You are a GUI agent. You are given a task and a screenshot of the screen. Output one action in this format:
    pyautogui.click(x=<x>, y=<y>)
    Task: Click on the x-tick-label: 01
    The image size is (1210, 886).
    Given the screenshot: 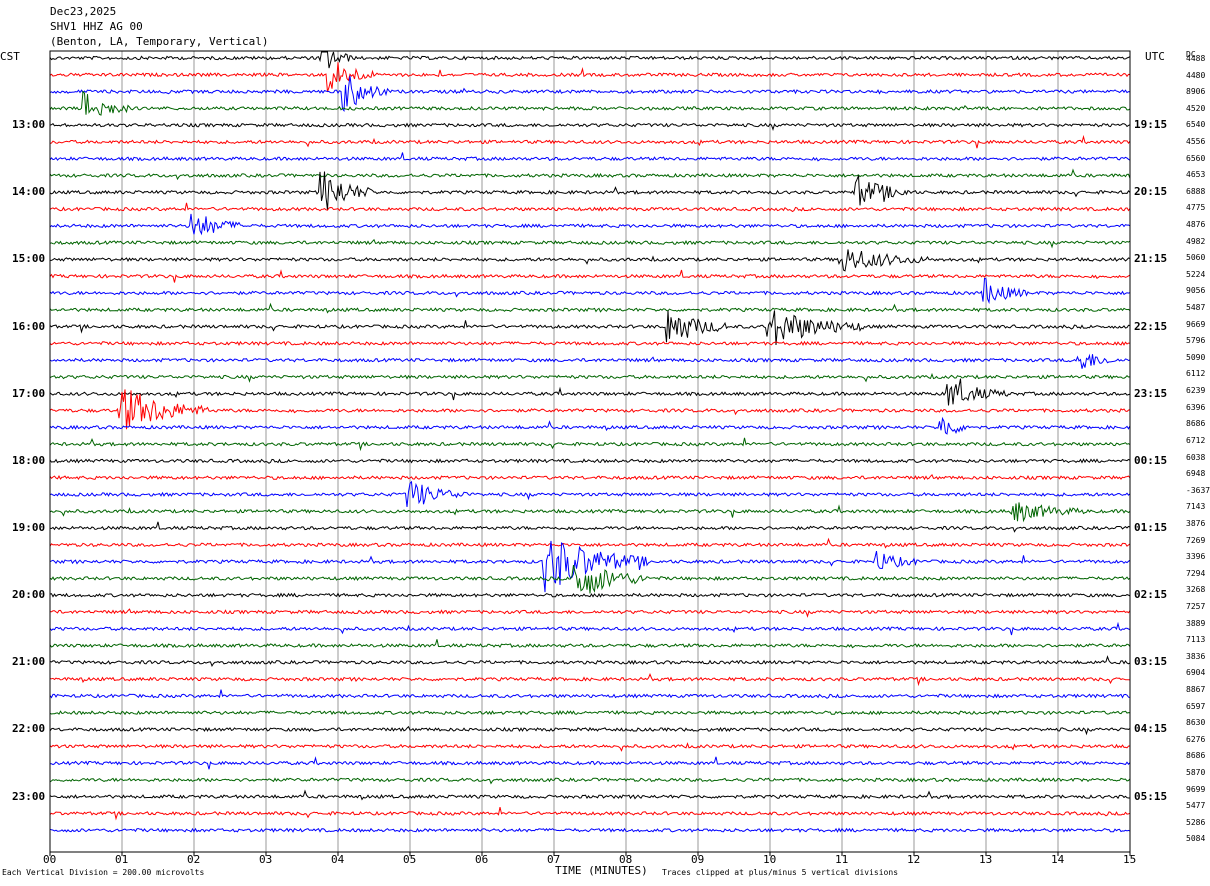 What is the action you would take?
    pyautogui.click(x=122, y=859)
    